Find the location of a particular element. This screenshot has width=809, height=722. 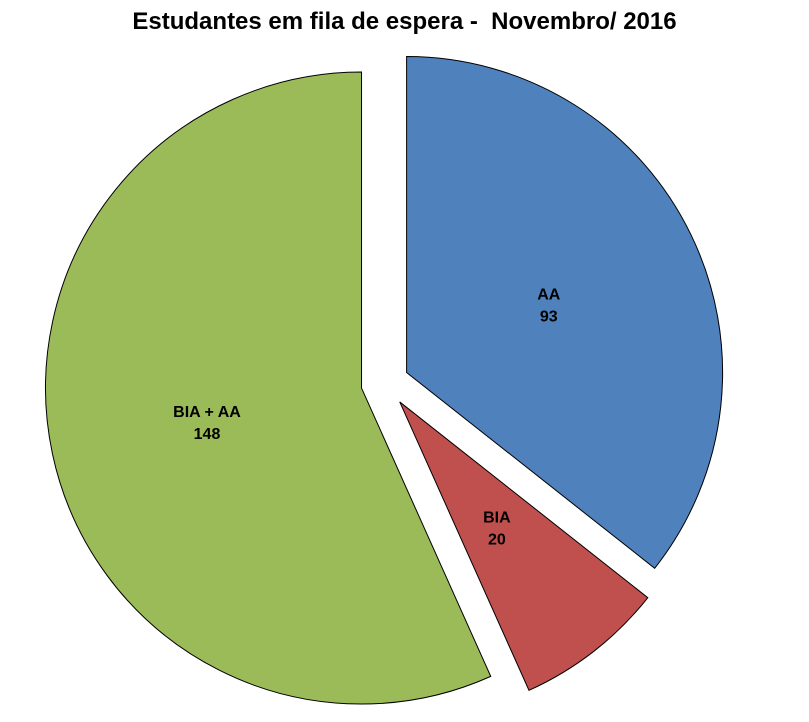

slice-value: 148 is located at coordinates (207, 434).